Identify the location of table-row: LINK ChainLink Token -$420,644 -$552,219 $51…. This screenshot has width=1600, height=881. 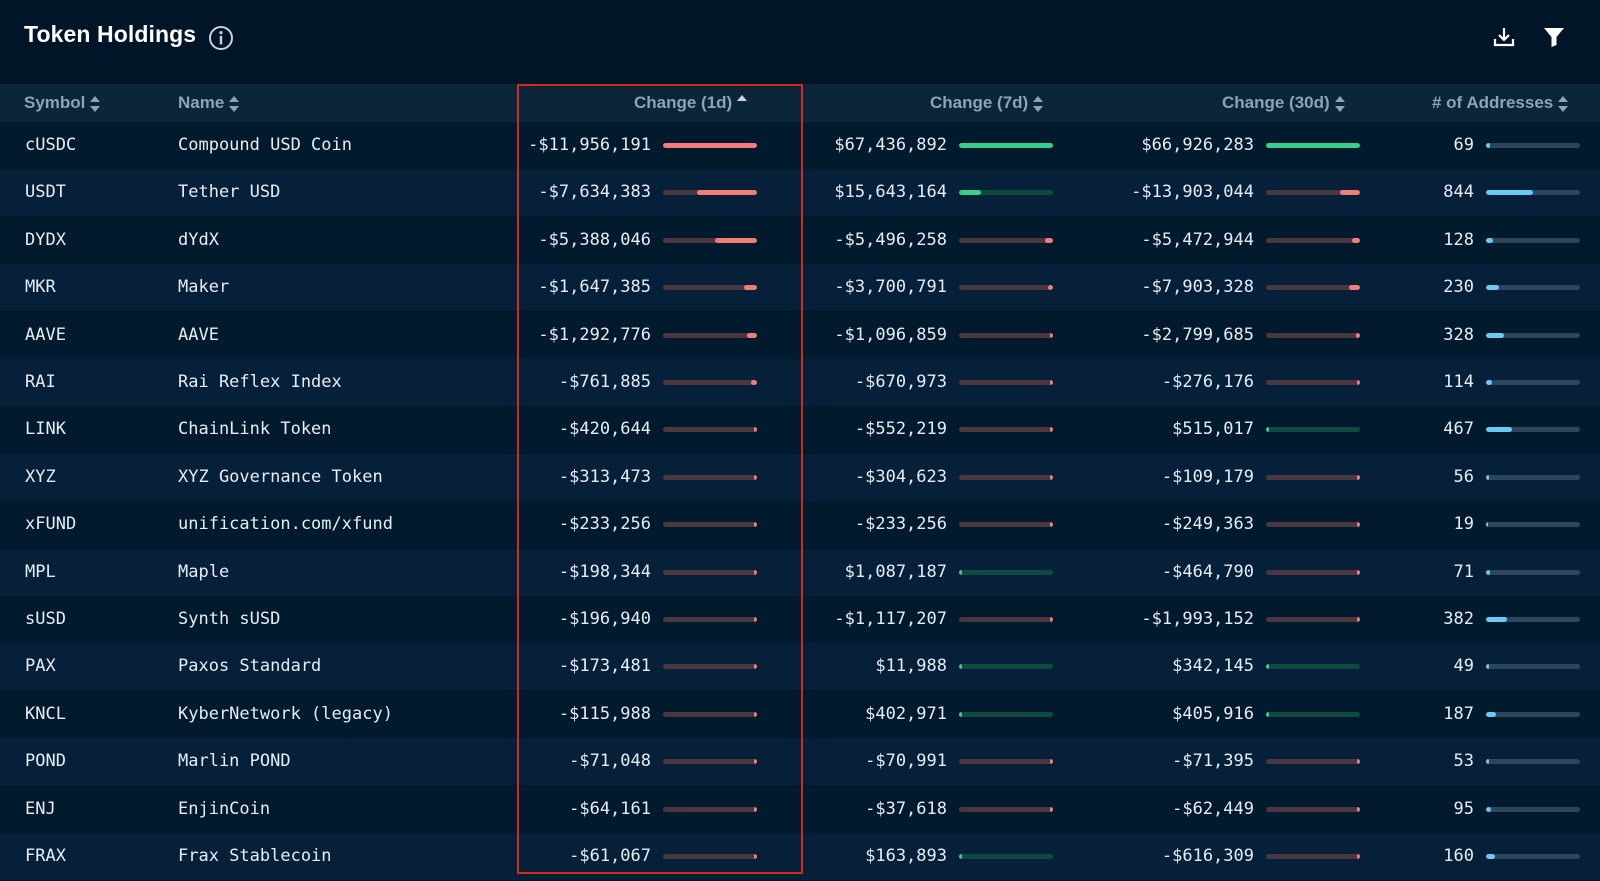
(800, 430).